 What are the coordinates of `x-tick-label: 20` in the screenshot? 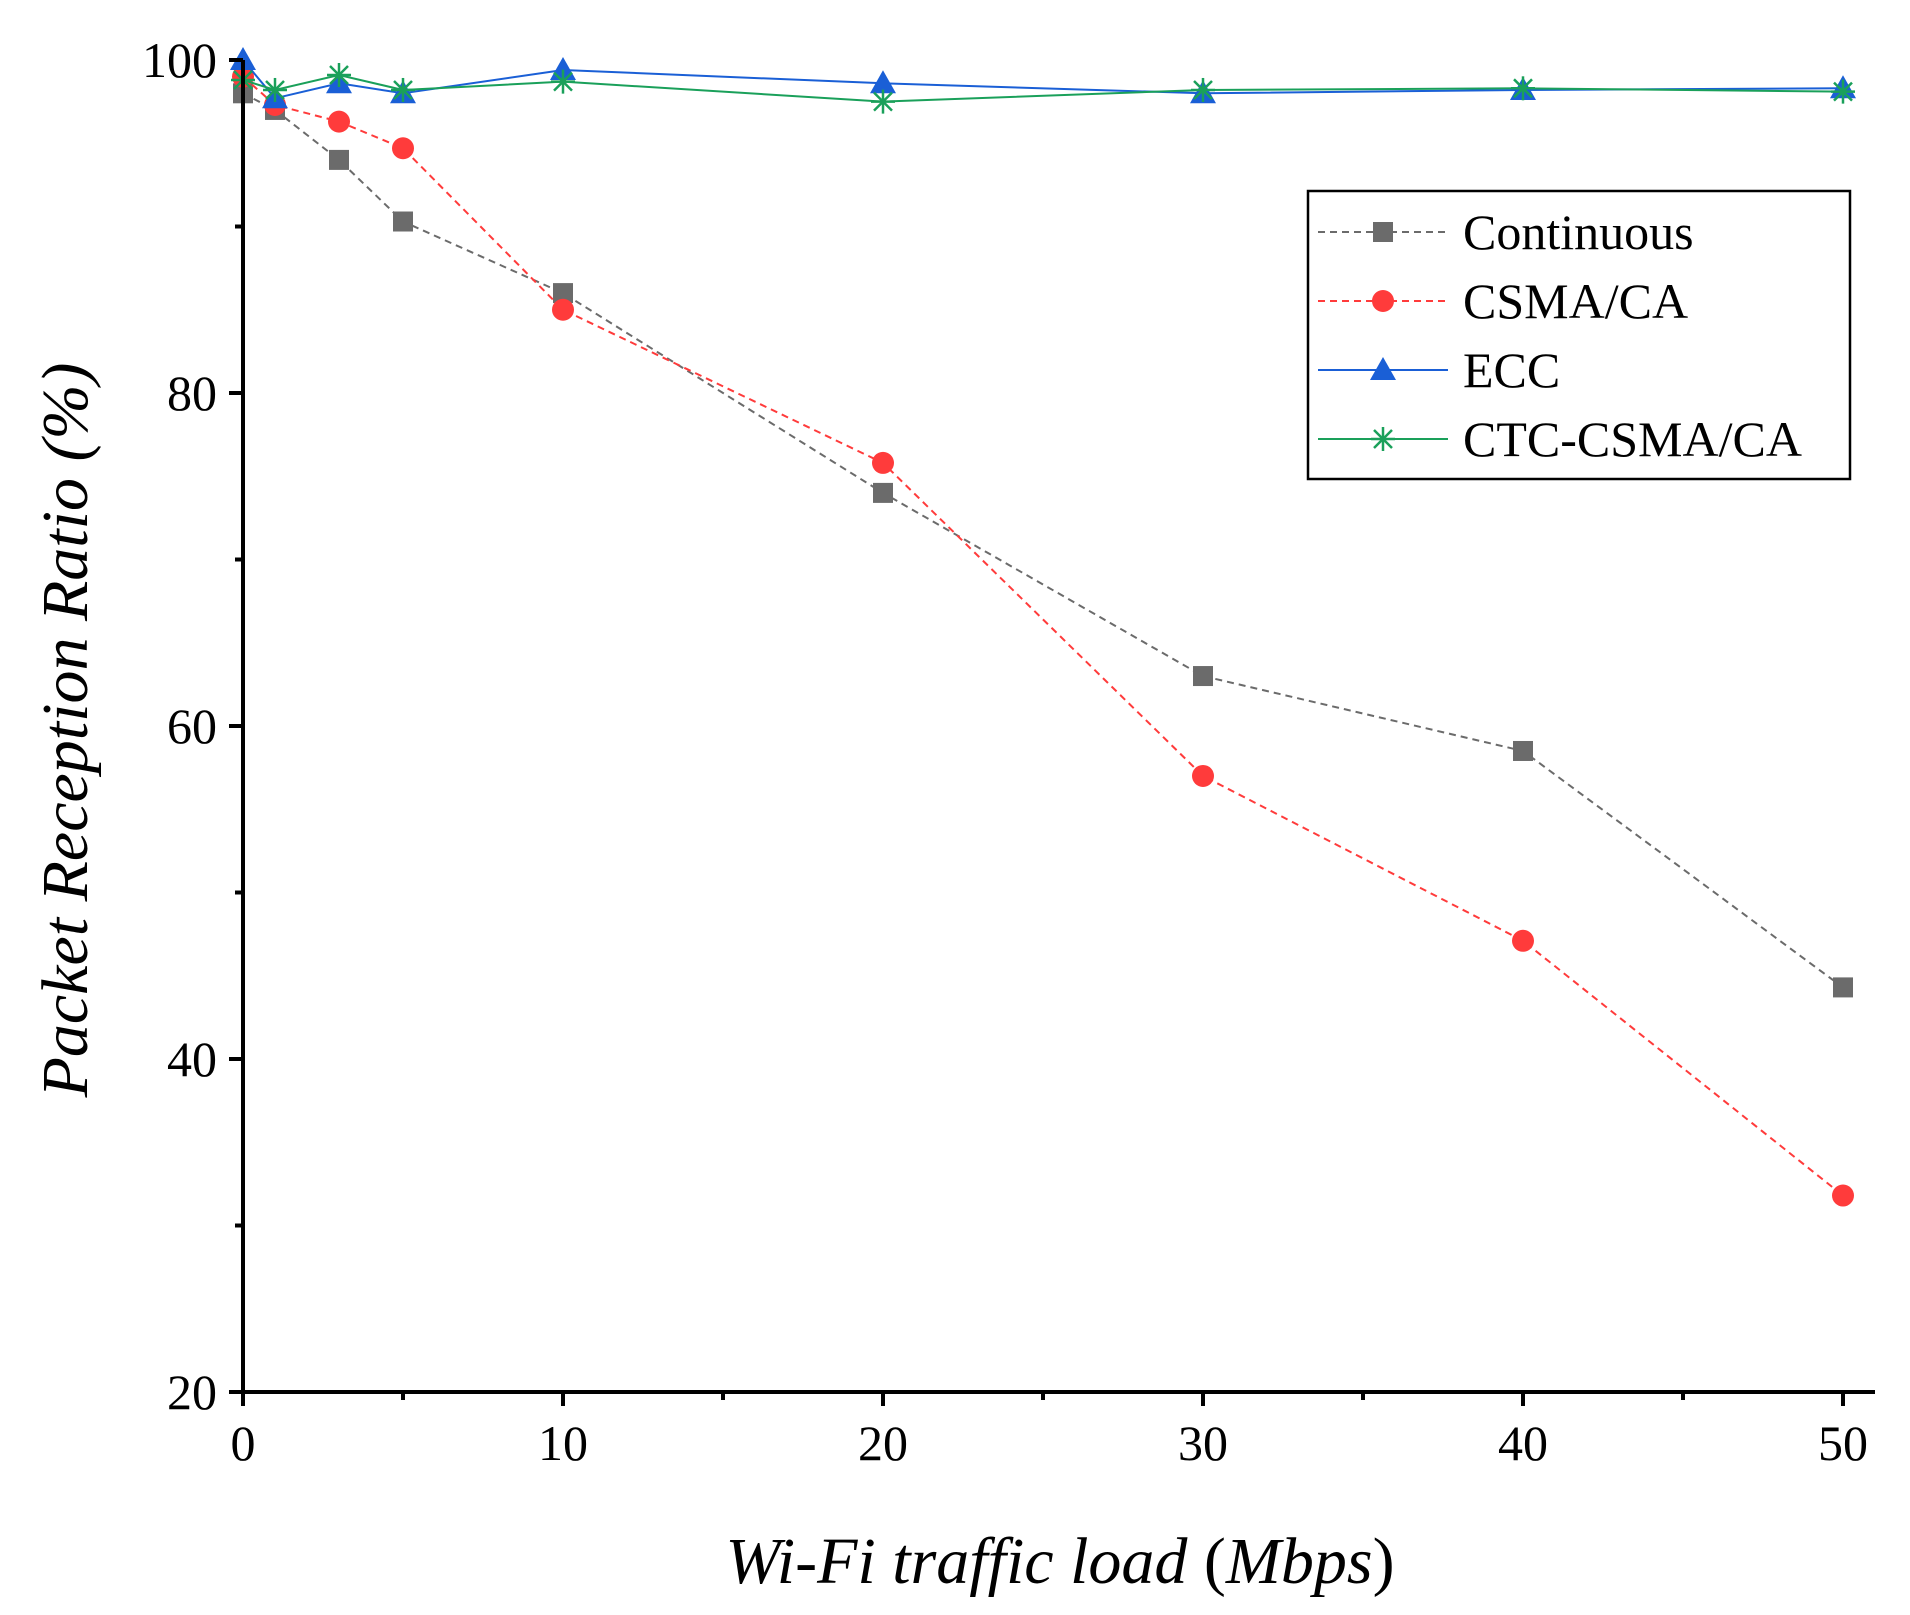 It's located at (883, 1443).